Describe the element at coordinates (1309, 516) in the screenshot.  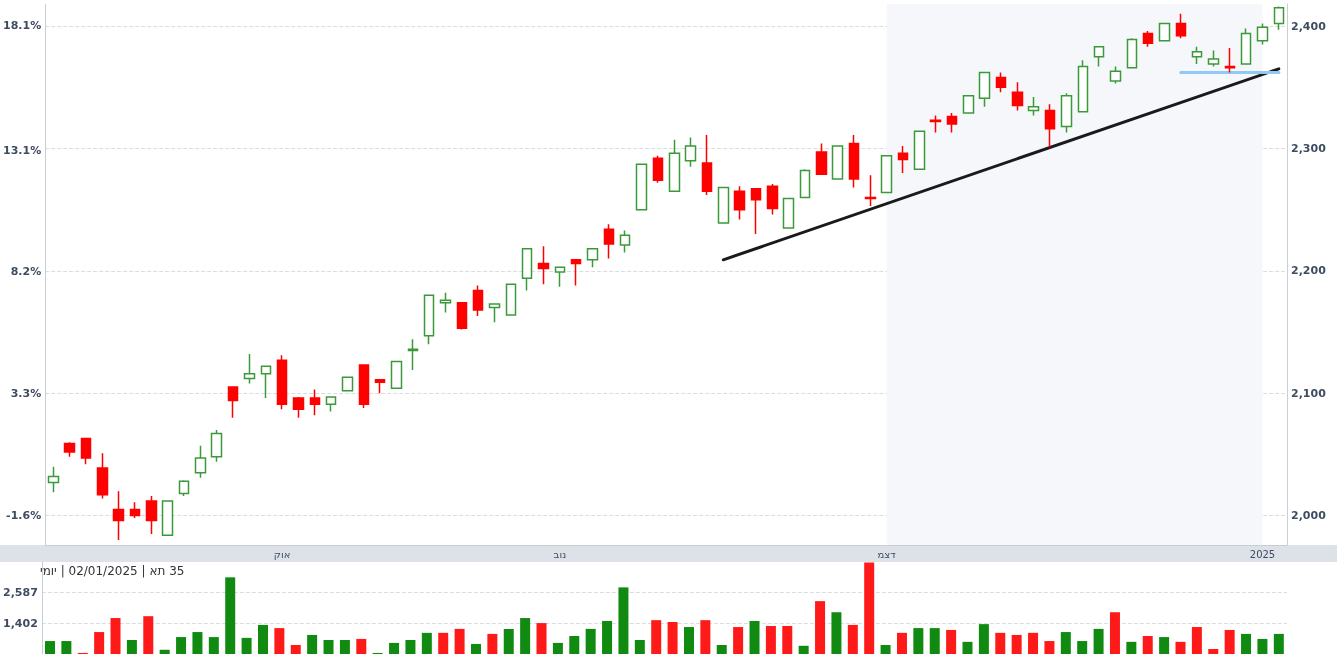
I see `y-tick-label: 2,000` at that location.